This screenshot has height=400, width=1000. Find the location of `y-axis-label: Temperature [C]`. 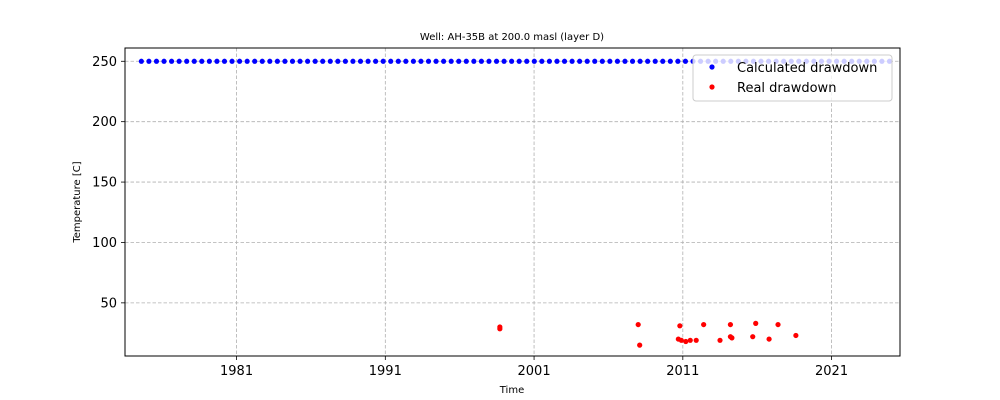

y-axis-label: Temperature [C] is located at coordinates (77, 202).